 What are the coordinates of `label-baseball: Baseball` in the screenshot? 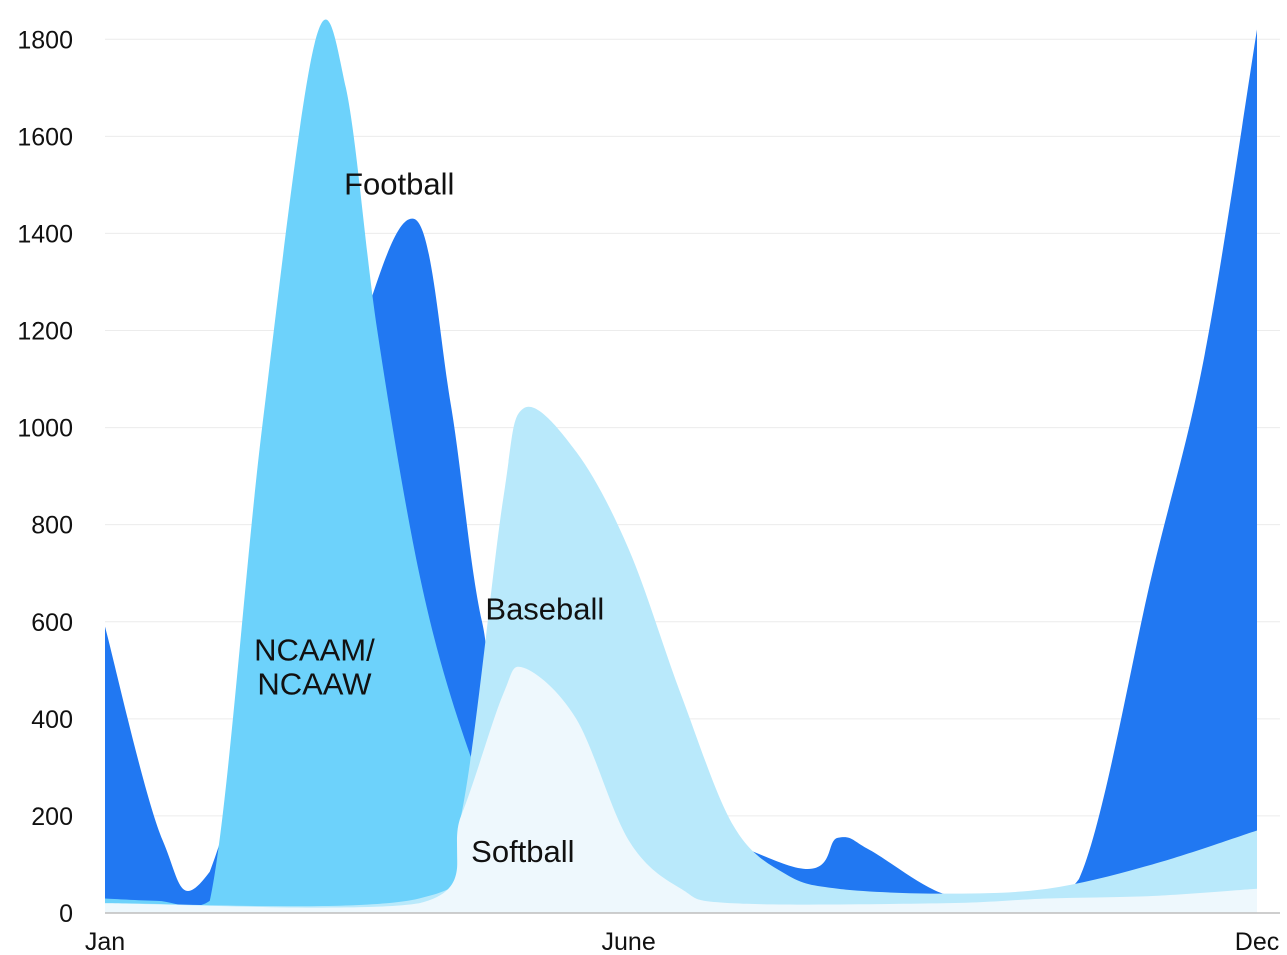 It's located at (544, 608).